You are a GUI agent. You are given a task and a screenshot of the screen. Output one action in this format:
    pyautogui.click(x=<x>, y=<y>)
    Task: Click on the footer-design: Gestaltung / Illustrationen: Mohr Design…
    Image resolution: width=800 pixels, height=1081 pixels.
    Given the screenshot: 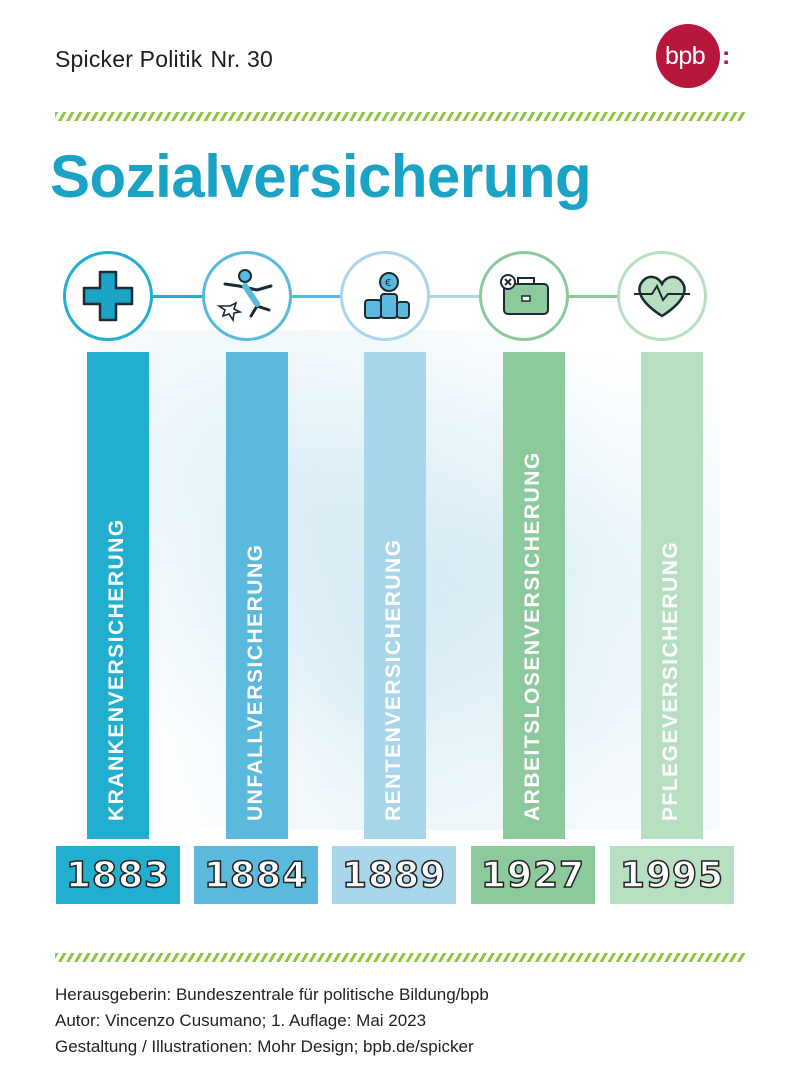 What is the action you would take?
    pyautogui.click(x=264, y=1046)
    